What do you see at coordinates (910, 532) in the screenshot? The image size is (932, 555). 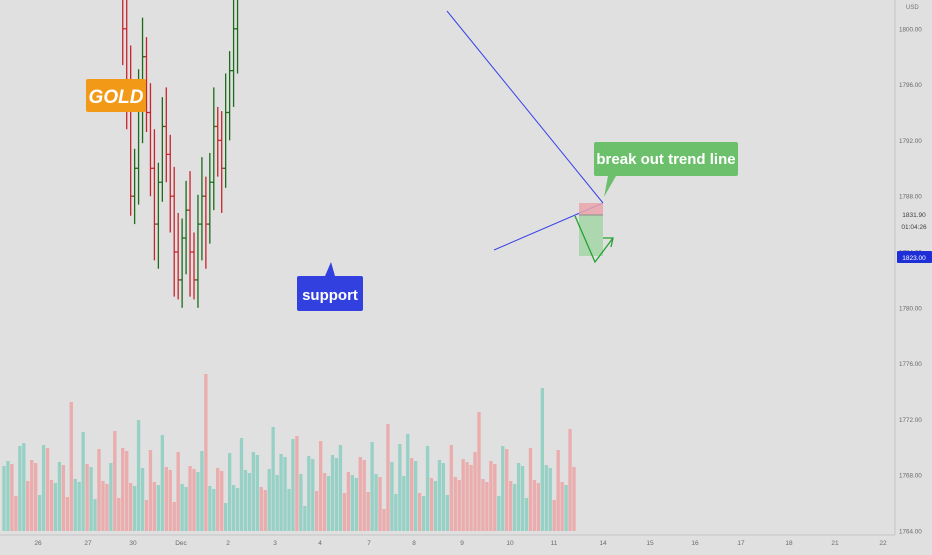 I see `price-tick-label: 1764.00` at bounding box center [910, 532].